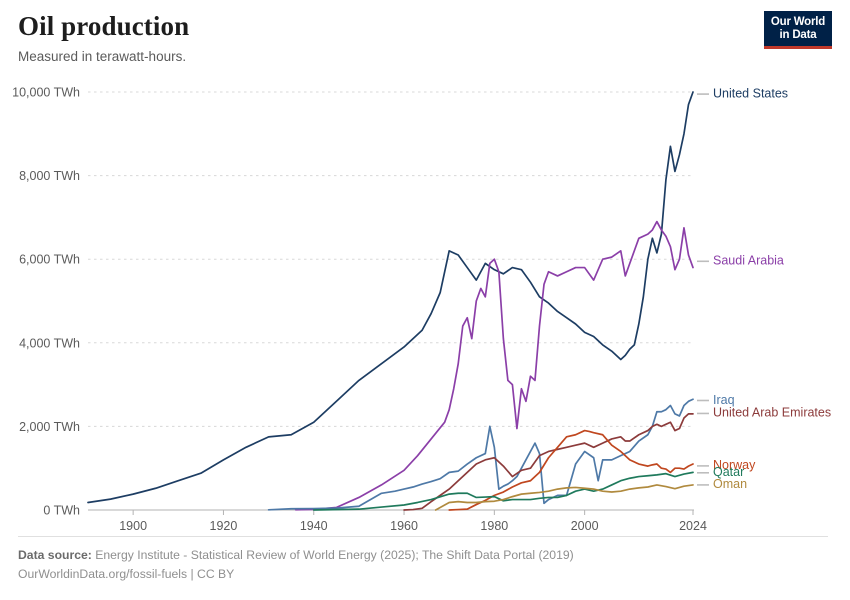 The image size is (850, 600). Describe the element at coordinates (314, 525) in the screenshot. I see `x-axis-tick-label: 1940` at that location.